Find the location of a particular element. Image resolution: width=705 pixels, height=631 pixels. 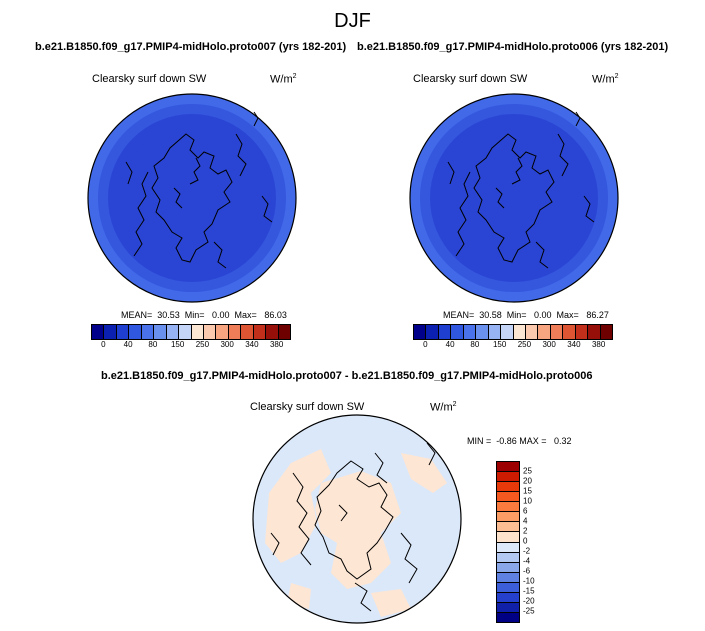

diff-map-border is located at coordinates (357, 519).